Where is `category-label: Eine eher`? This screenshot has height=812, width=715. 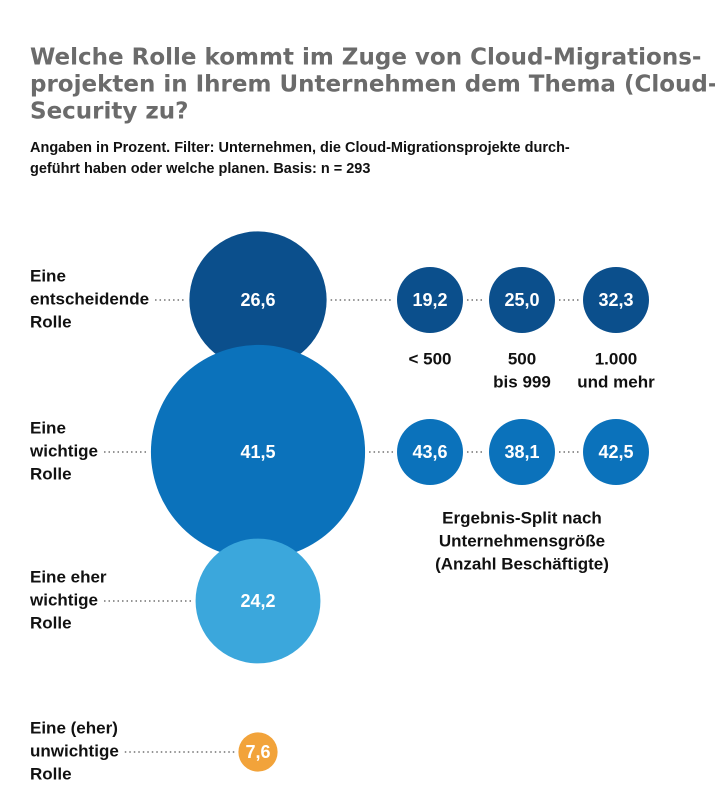
category-label: Eine eher is located at coordinates (68, 576).